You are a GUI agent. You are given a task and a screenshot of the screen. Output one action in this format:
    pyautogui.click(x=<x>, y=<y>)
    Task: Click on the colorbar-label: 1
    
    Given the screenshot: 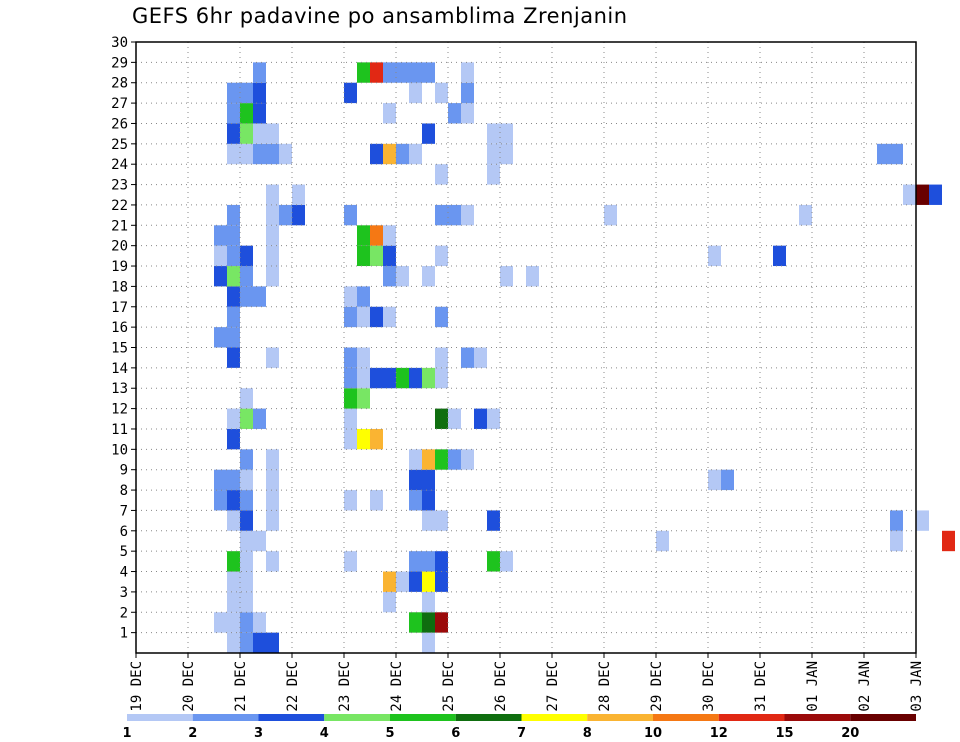 What is the action you would take?
    pyautogui.click(x=126, y=733)
    